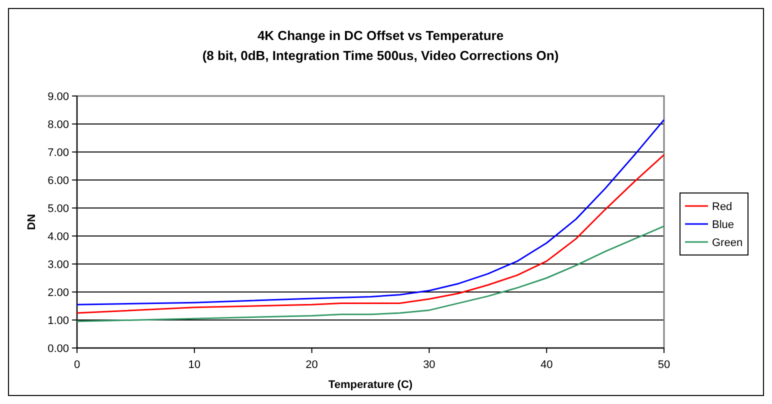  I want to click on x-tick-label: 30, so click(429, 365).